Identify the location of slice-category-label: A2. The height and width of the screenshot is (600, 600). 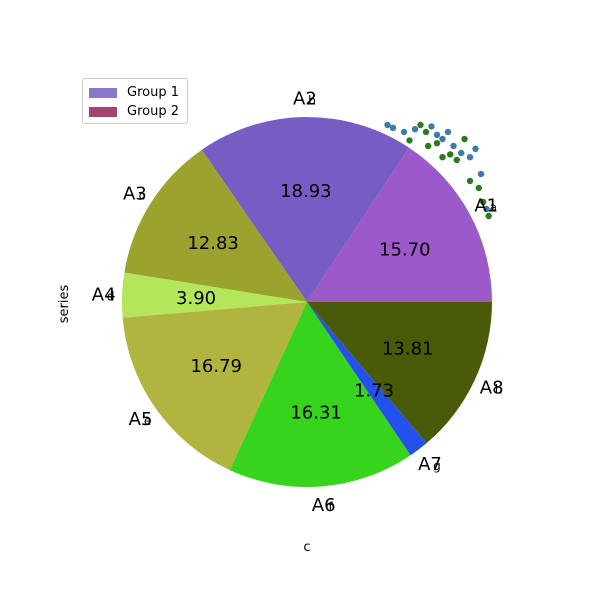
(305, 99).